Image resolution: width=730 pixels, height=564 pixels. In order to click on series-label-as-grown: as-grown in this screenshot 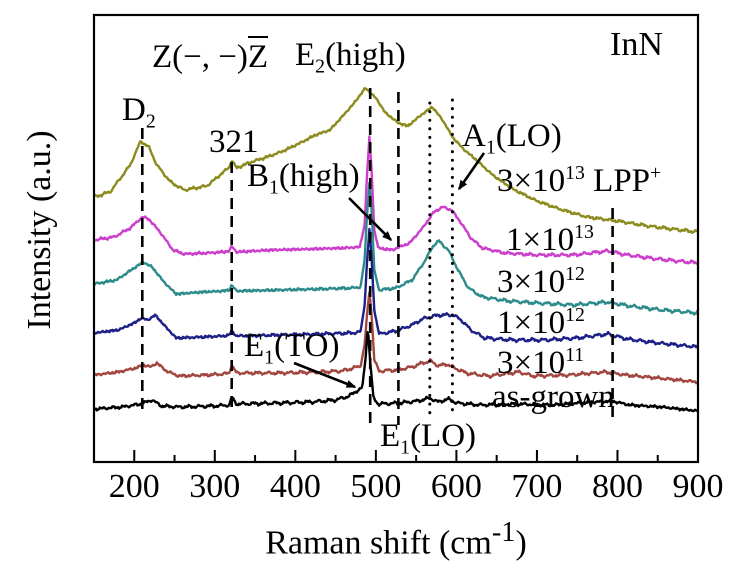, I will do `click(553, 397)`.